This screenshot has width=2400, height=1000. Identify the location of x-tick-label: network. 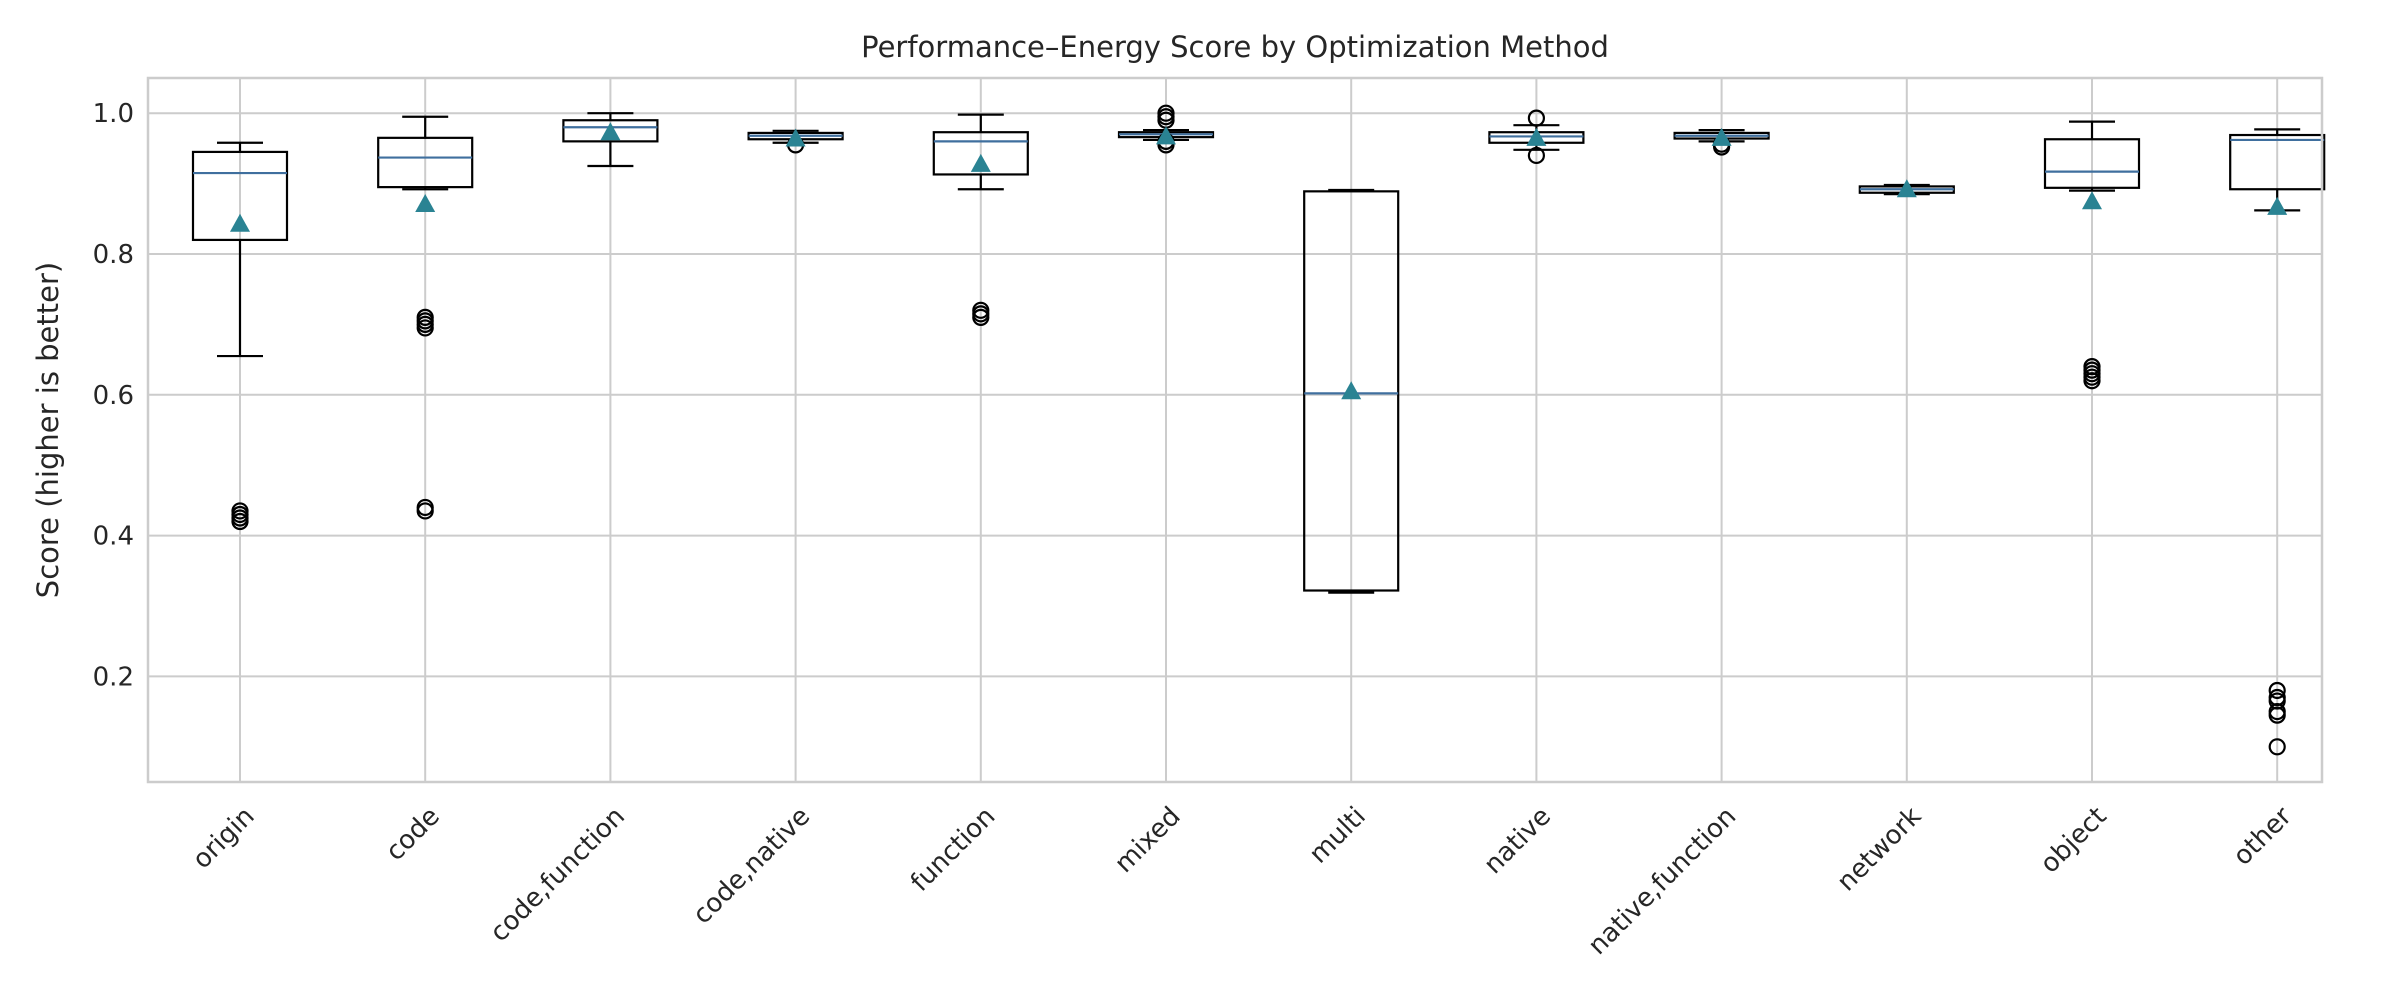
(1880, 849).